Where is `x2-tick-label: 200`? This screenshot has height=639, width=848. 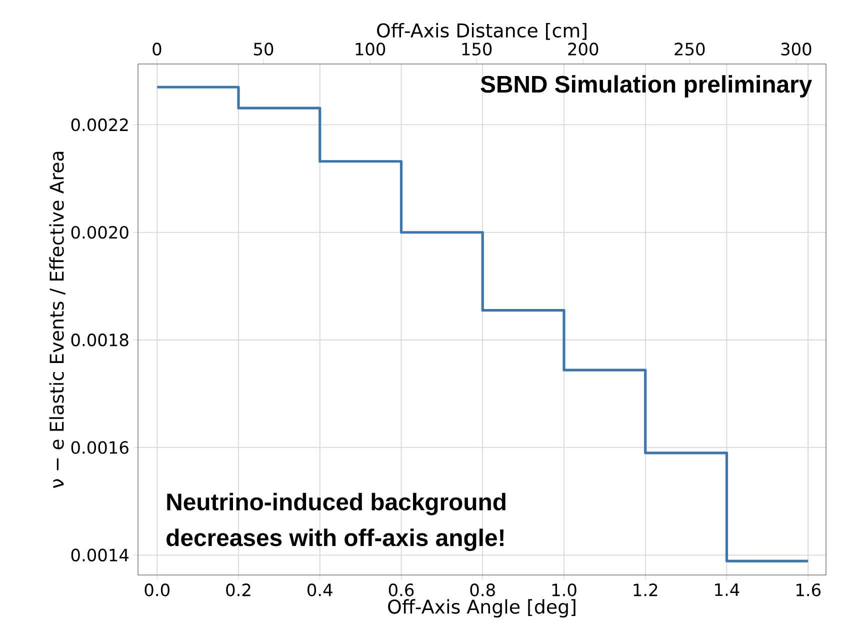
x2-tick-label: 200 is located at coordinates (583, 49).